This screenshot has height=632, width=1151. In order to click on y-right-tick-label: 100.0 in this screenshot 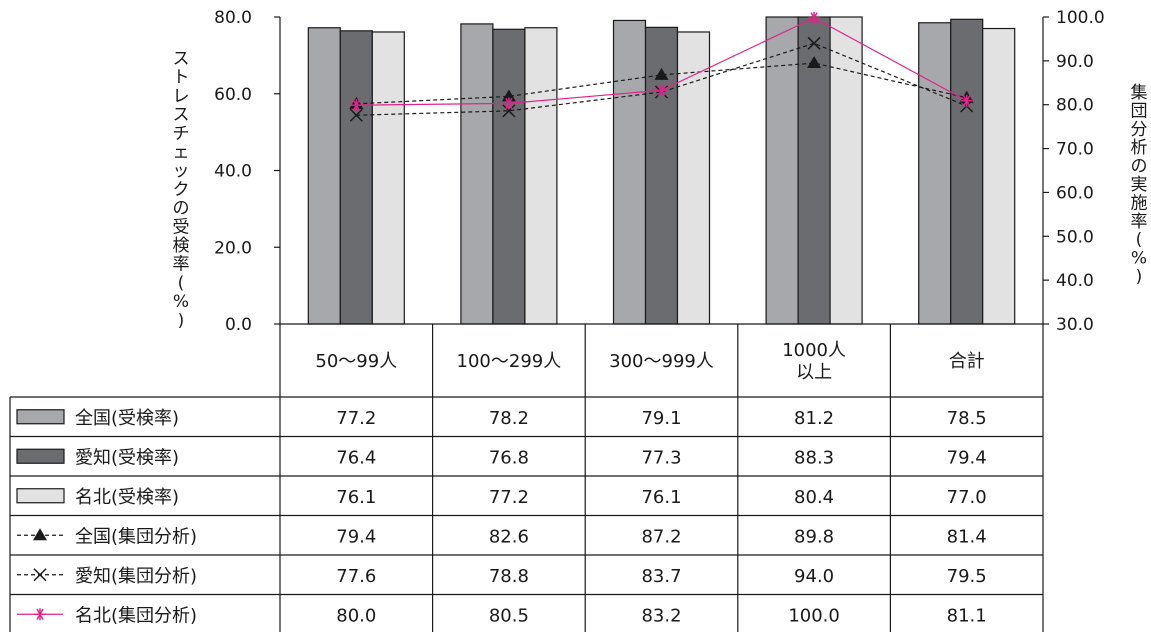, I will do `click(1080, 18)`.